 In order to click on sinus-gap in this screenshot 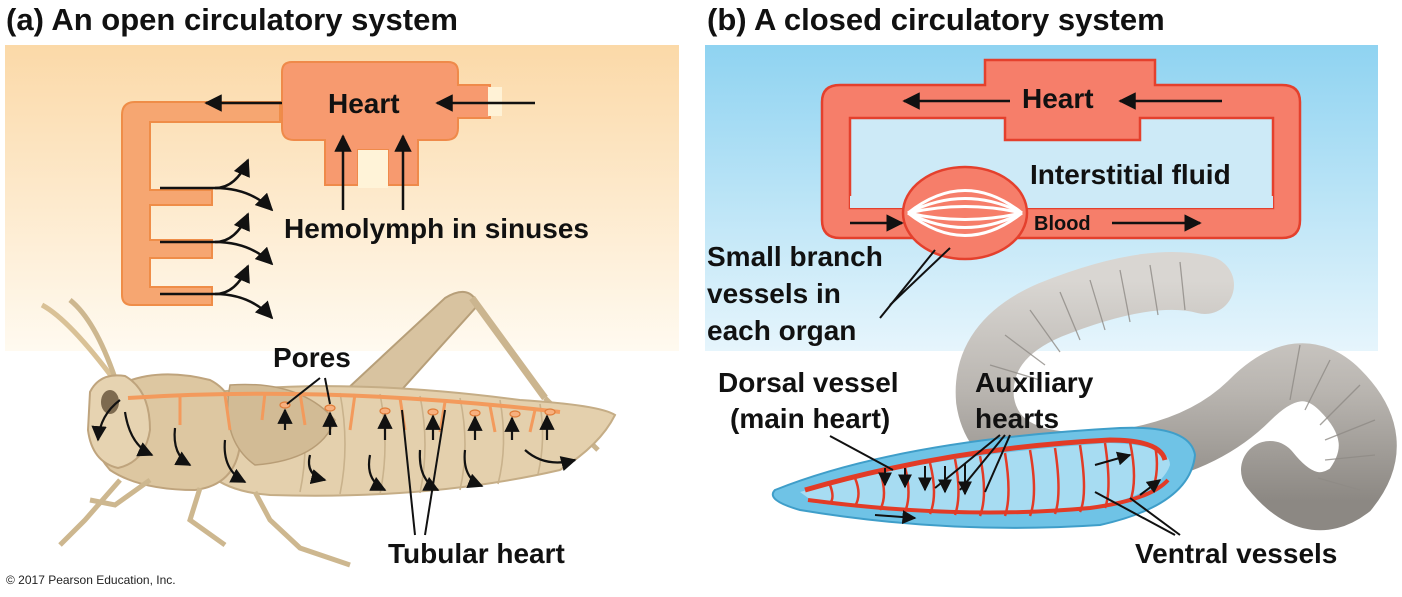, I will do `click(373, 169)`.